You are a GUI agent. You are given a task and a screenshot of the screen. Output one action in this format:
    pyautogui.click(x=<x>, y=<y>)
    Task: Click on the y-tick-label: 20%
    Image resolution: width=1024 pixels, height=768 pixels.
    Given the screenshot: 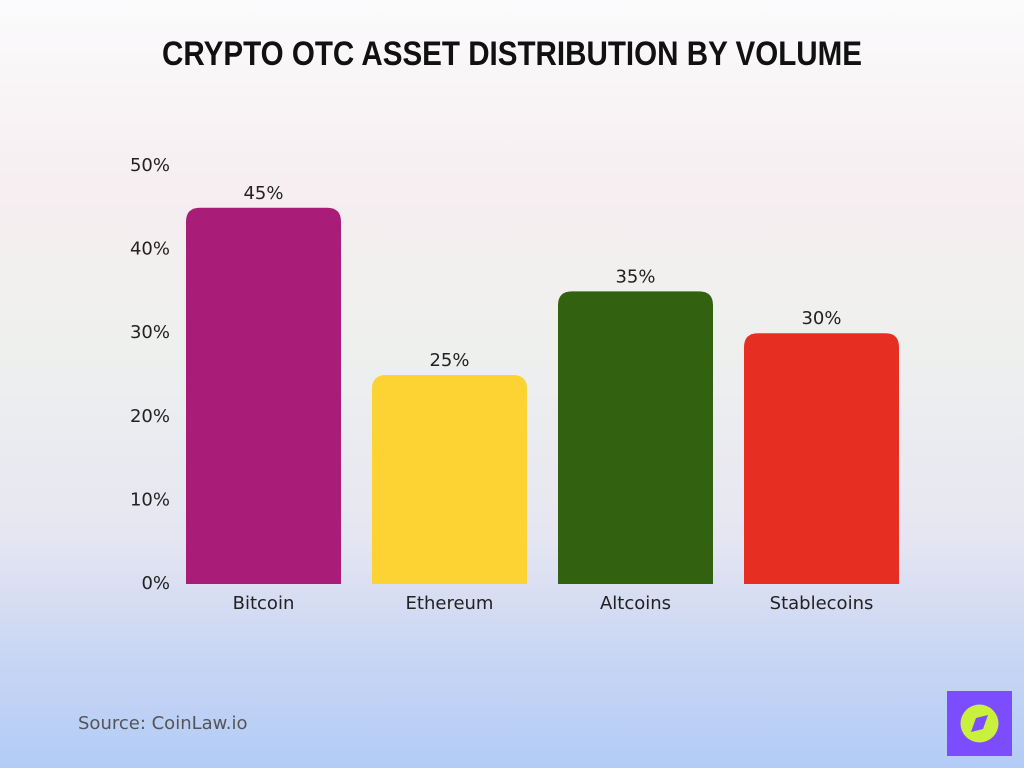 What is the action you would take?
    pyautogui.click(x=150, y=416)
    